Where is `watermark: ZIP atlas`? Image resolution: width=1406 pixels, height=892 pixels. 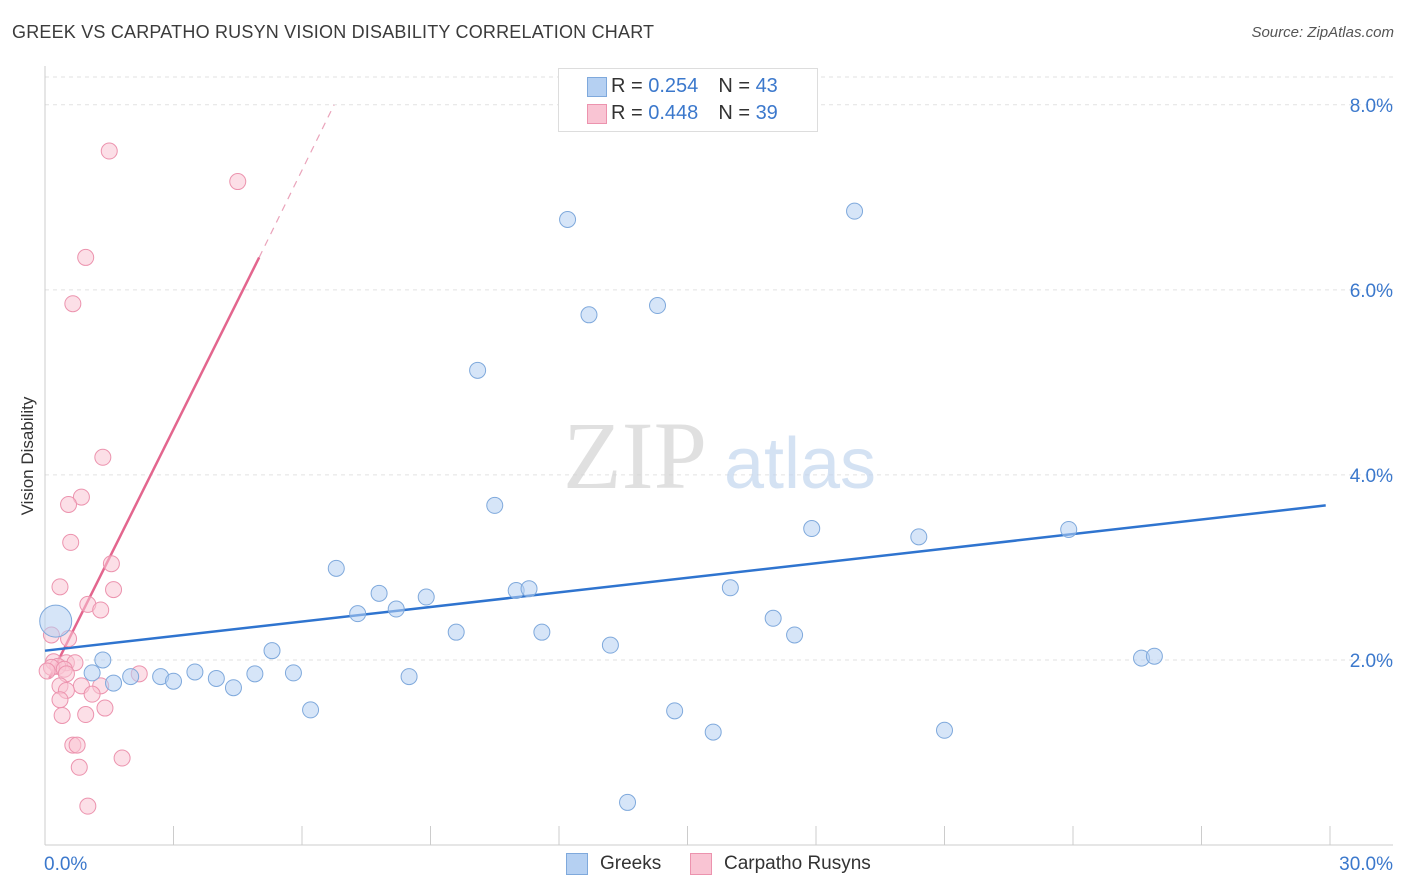 watermark: ZIP atlas is located at coordinates (719, 455).